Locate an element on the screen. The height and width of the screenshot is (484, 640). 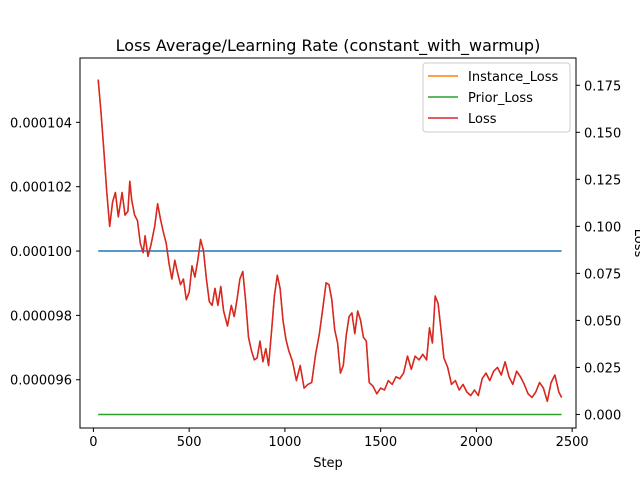
x-tick-label: 2000 is located at coordinates (476, 442).